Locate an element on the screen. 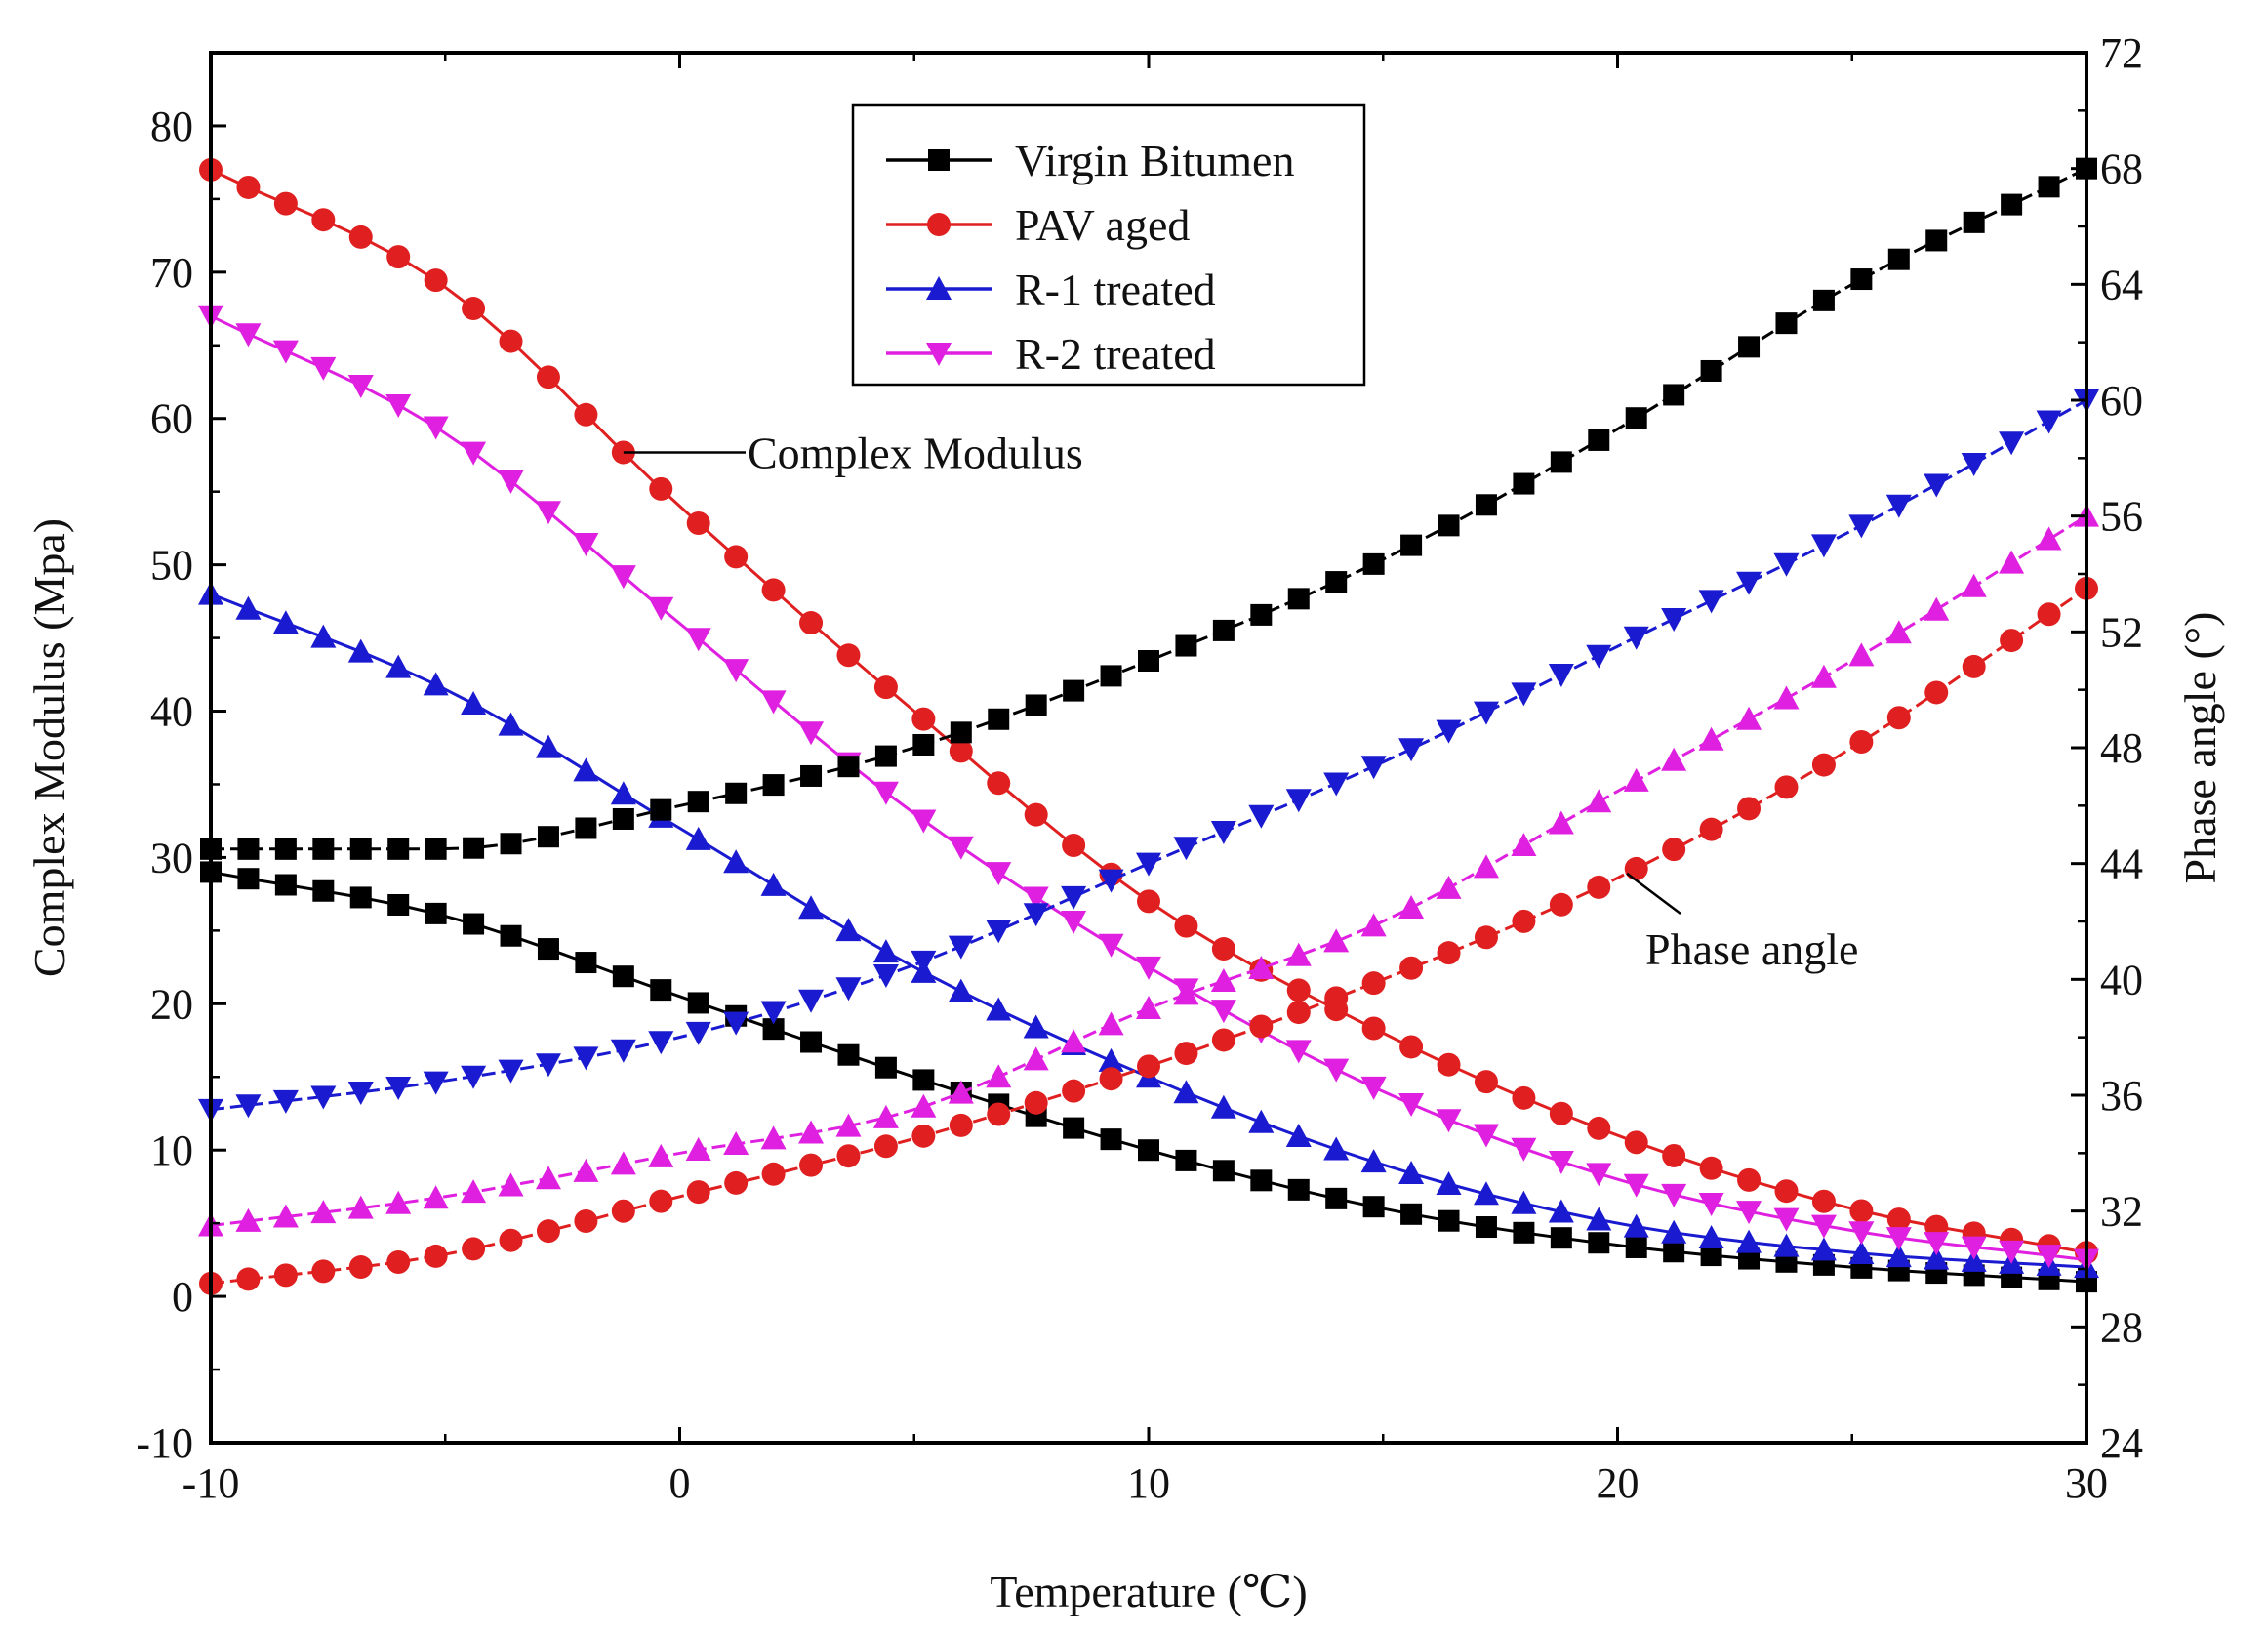 The width and height of the screenshot is (2268, 1636). legend-label: Virgin Bitumen is located at coordinates (1154, 160).